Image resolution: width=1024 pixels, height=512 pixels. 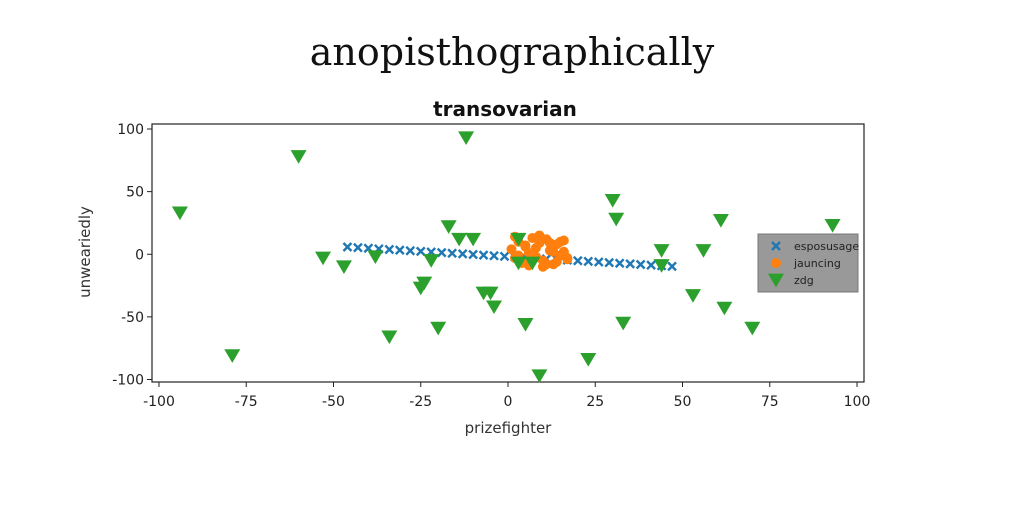 What do you see at coordinates (512, 52) in the screenshot?
I see `figure-title: anopisthographically` at bounding box center [512, 52].